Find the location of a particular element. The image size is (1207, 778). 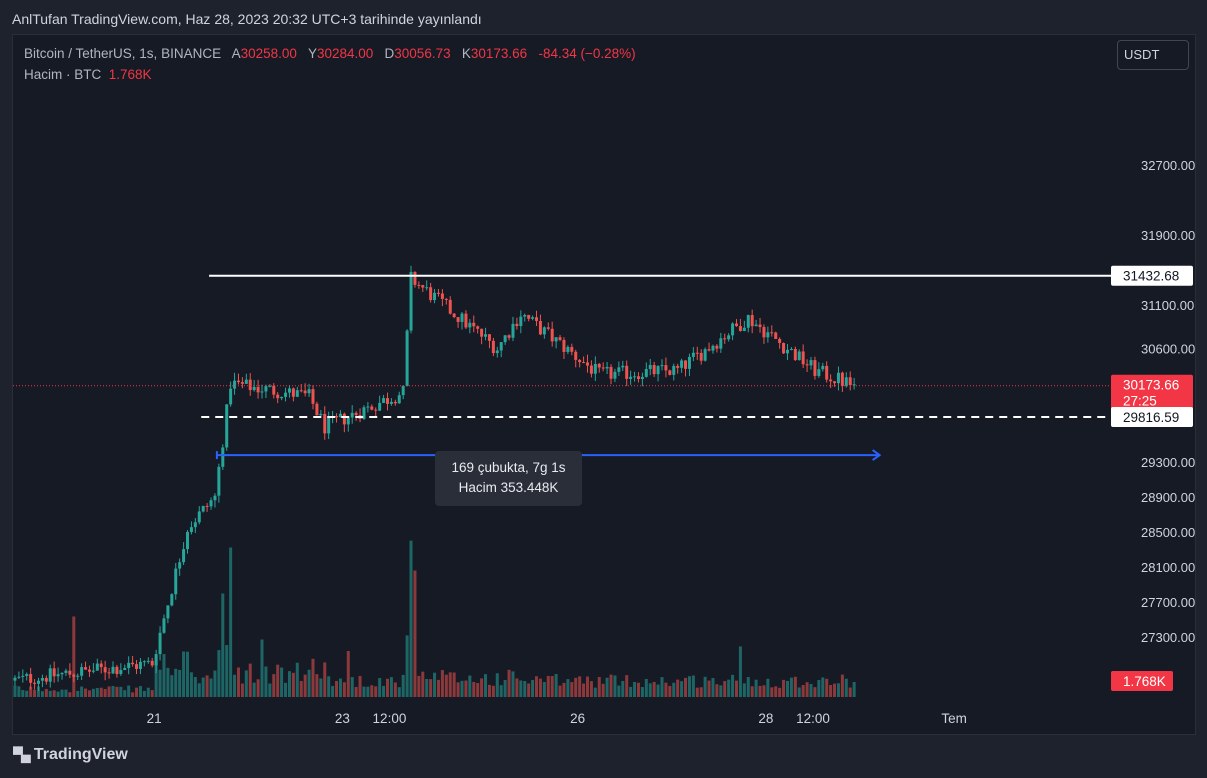

y-tick-label: 30600.00 is located at coordinates (1168, 348).